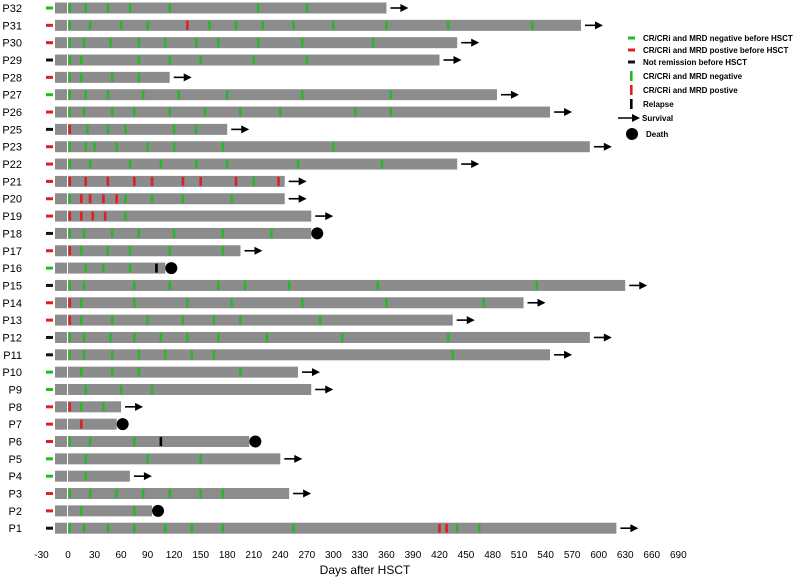 The width and height of the screenshot is (794, 580). I want to click on legend-death-swatch, so click(632, 134).